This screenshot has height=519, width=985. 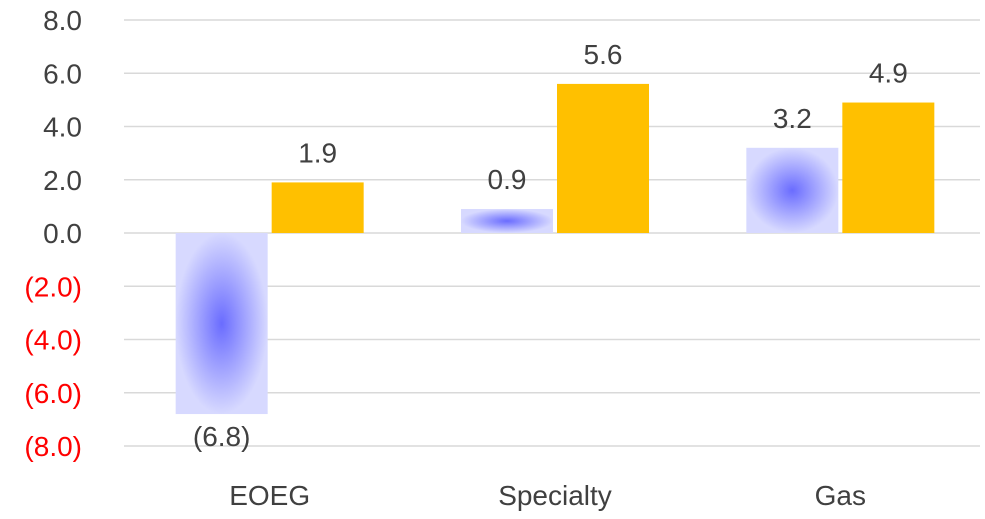 What do you see at coordinates (53, 446) in the screenshot?
I see `y-tick-label: (8.0)` at bounding box center [53, 446].